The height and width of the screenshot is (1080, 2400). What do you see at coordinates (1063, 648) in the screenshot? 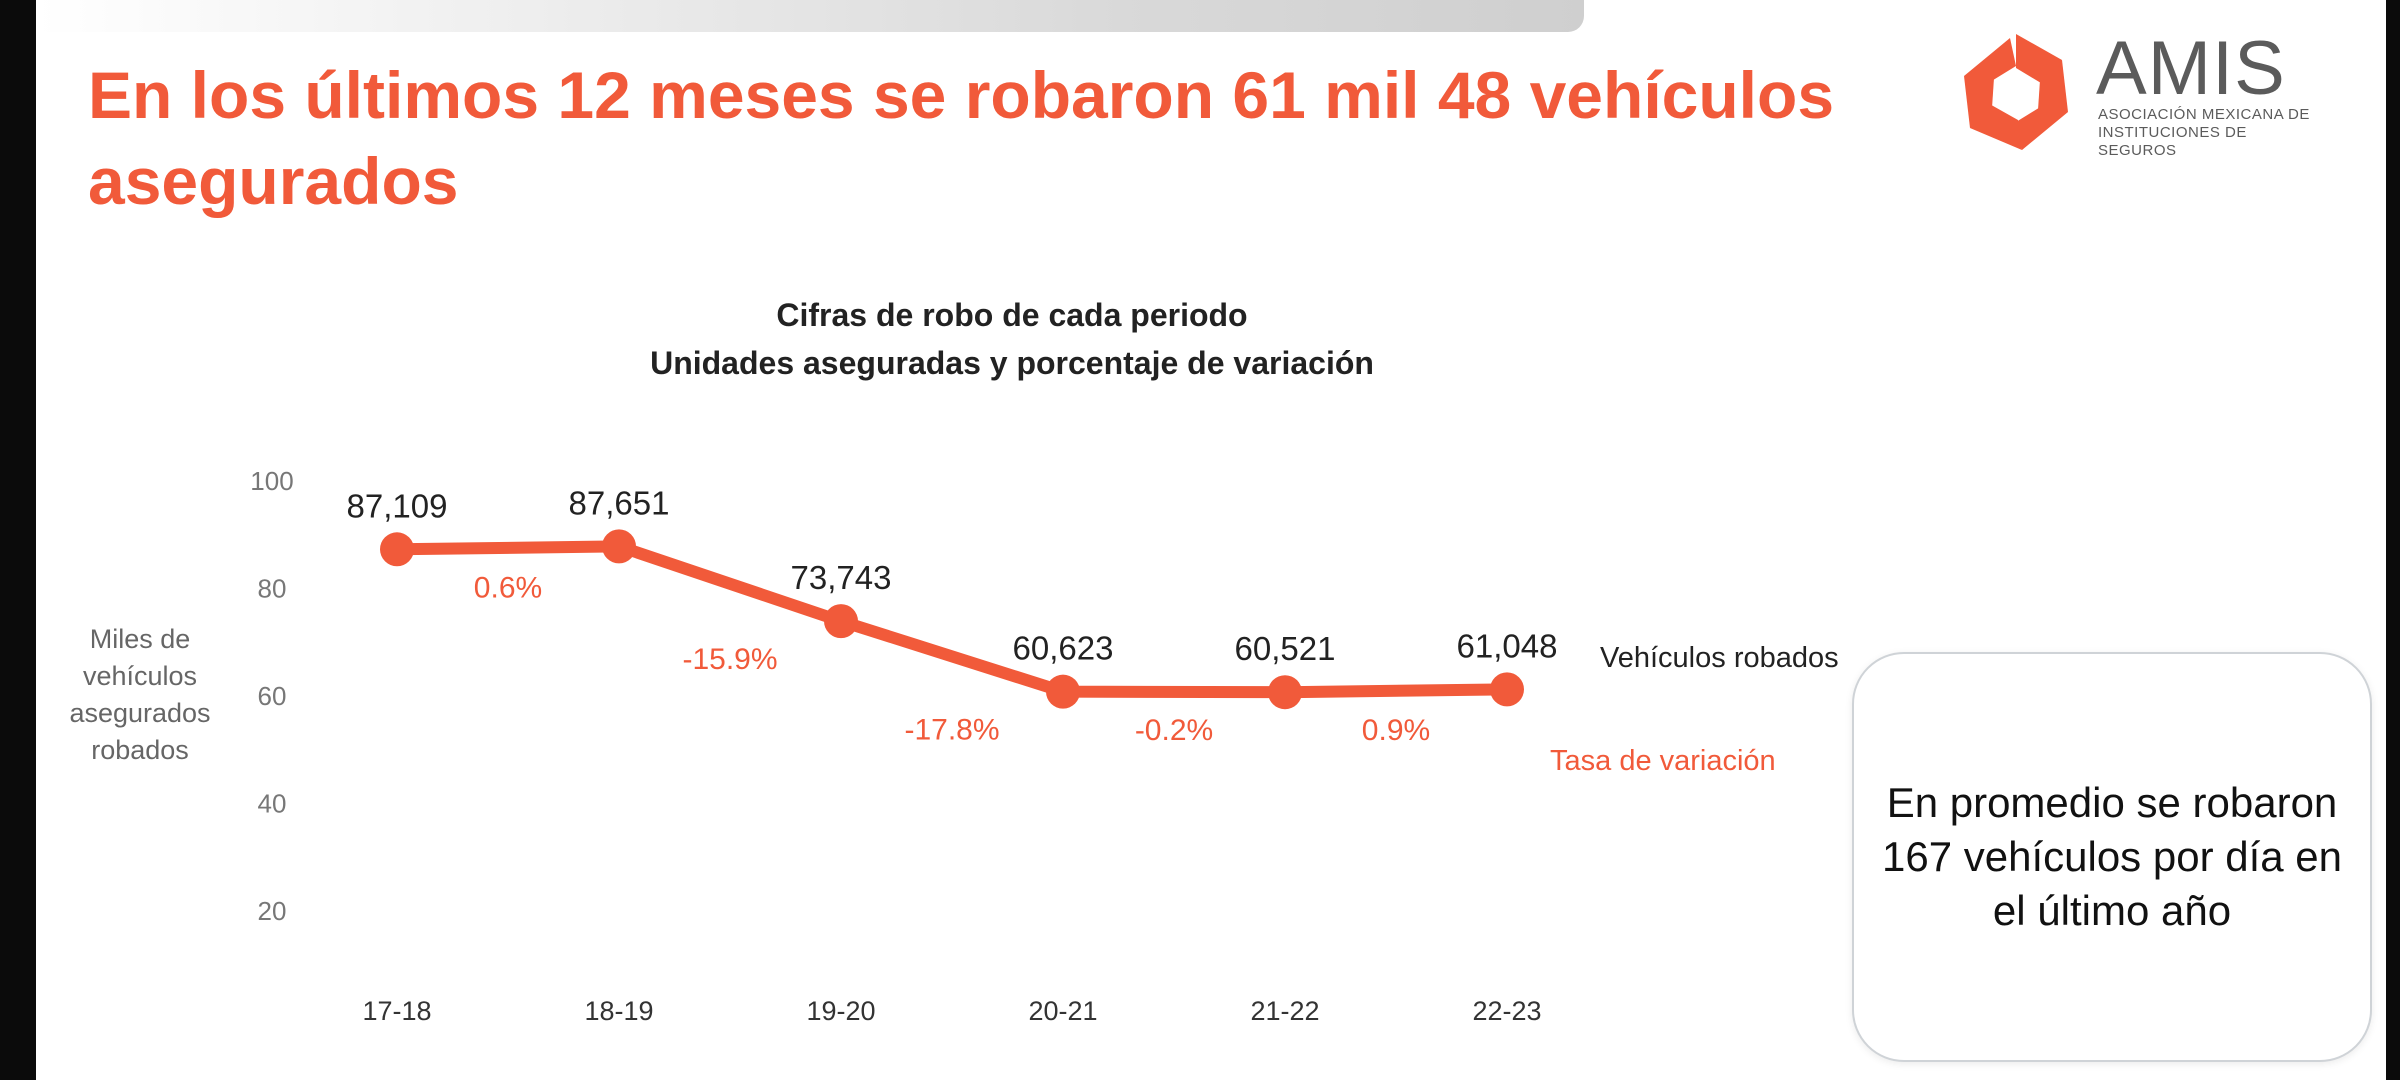
I see `data-value-label: 60,623` at bounding box center [1063, 648].